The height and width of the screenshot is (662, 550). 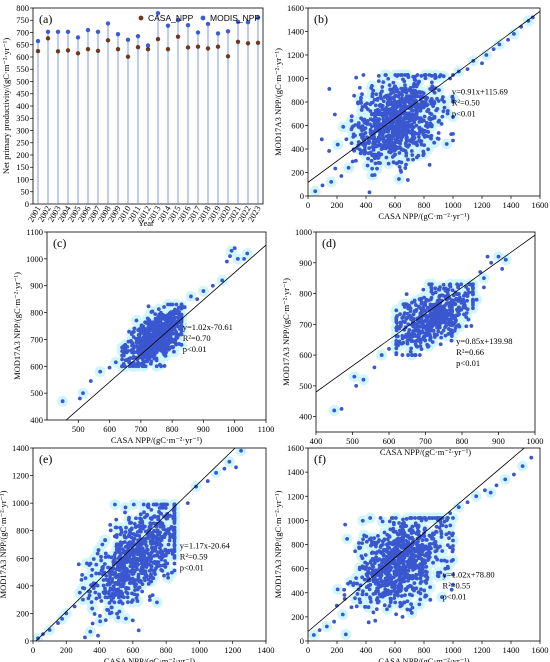 What do you see at coordinates (208, 327) in the screenshot?
I see `fit-equation: y=1.02x-70.61` at bounding box center [208, 327].